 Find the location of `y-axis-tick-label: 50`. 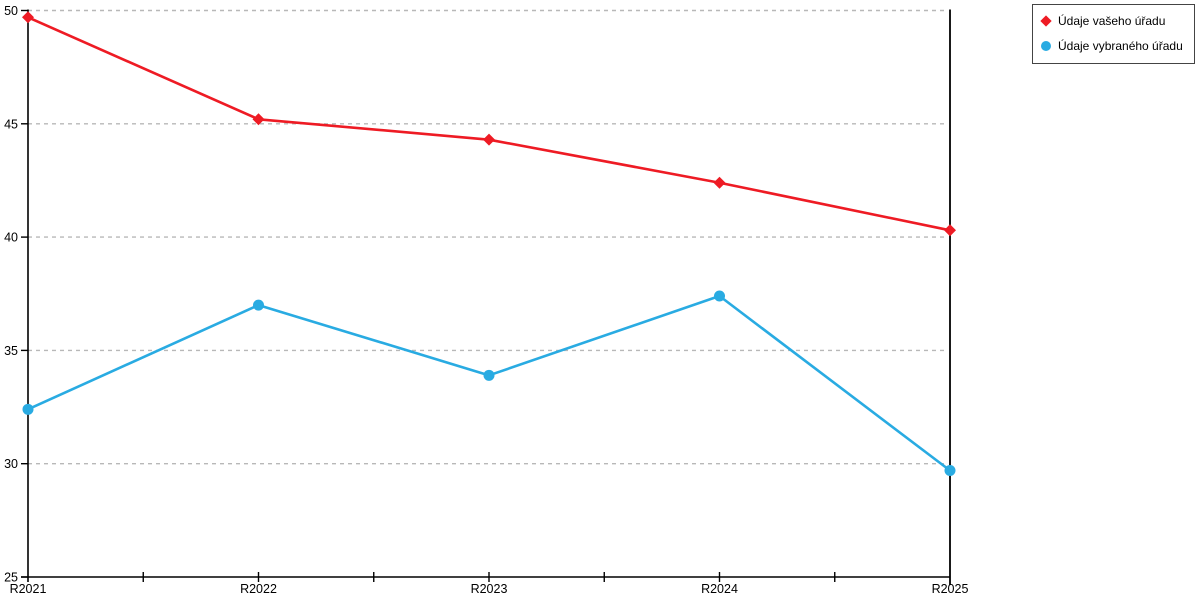

y-axis-tick-label: 50 is located at coordinates (11, 11).